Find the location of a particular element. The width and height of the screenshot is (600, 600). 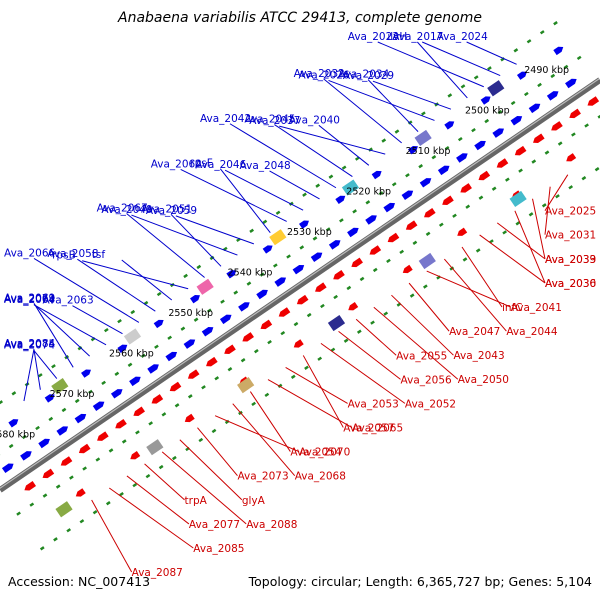

forward-gene-label: Ava_2058 is located at coordinates (72, 254).